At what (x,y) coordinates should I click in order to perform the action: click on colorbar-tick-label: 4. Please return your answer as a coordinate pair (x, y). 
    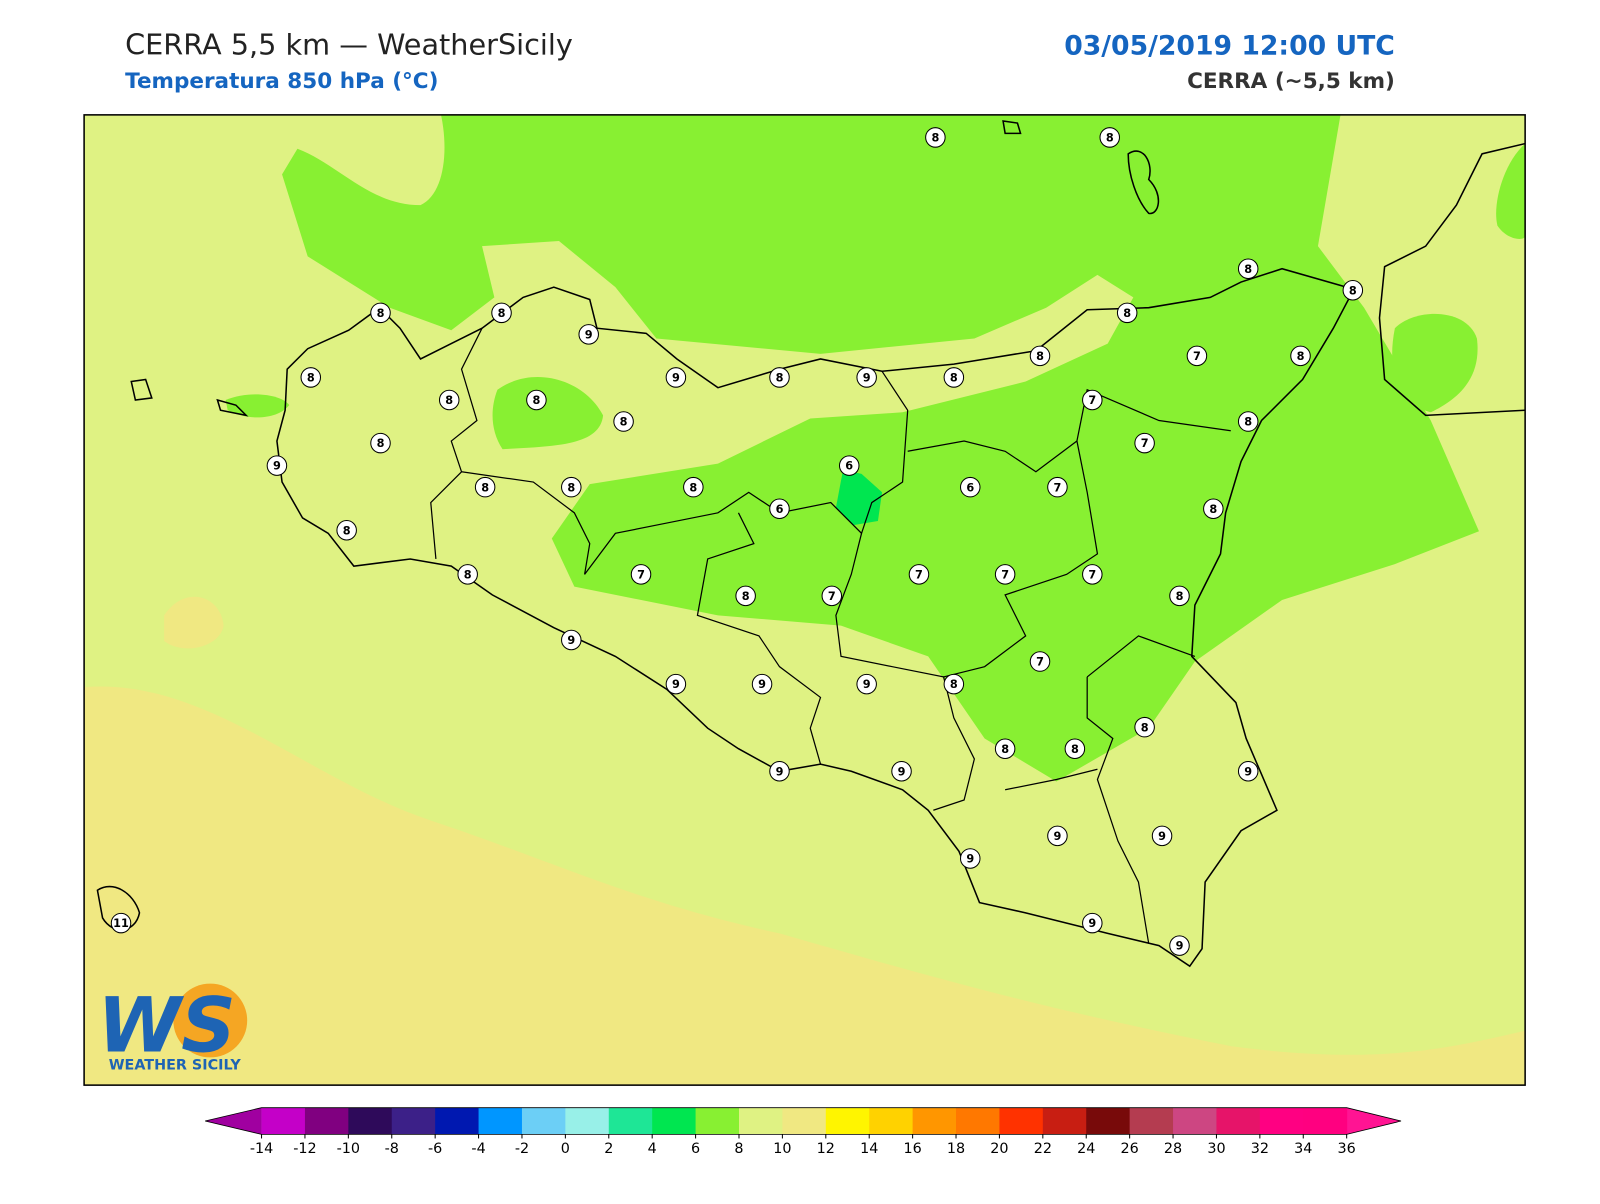
    Looking at the image, I should click on (652, 1149).